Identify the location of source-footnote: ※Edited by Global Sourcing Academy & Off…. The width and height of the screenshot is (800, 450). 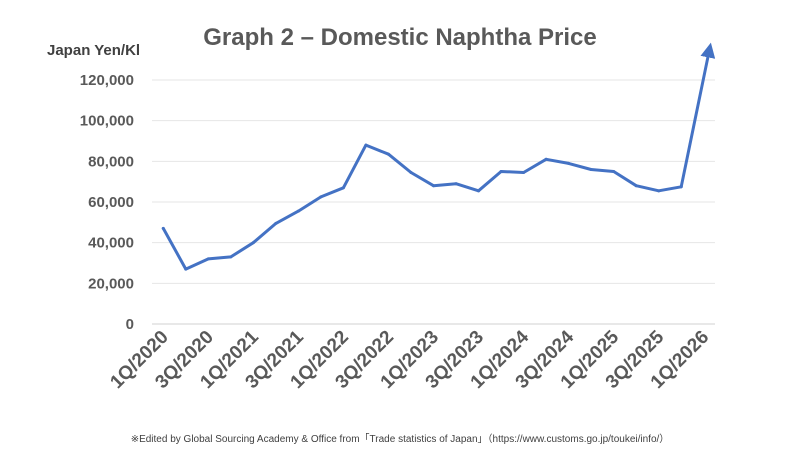
(400, 439).